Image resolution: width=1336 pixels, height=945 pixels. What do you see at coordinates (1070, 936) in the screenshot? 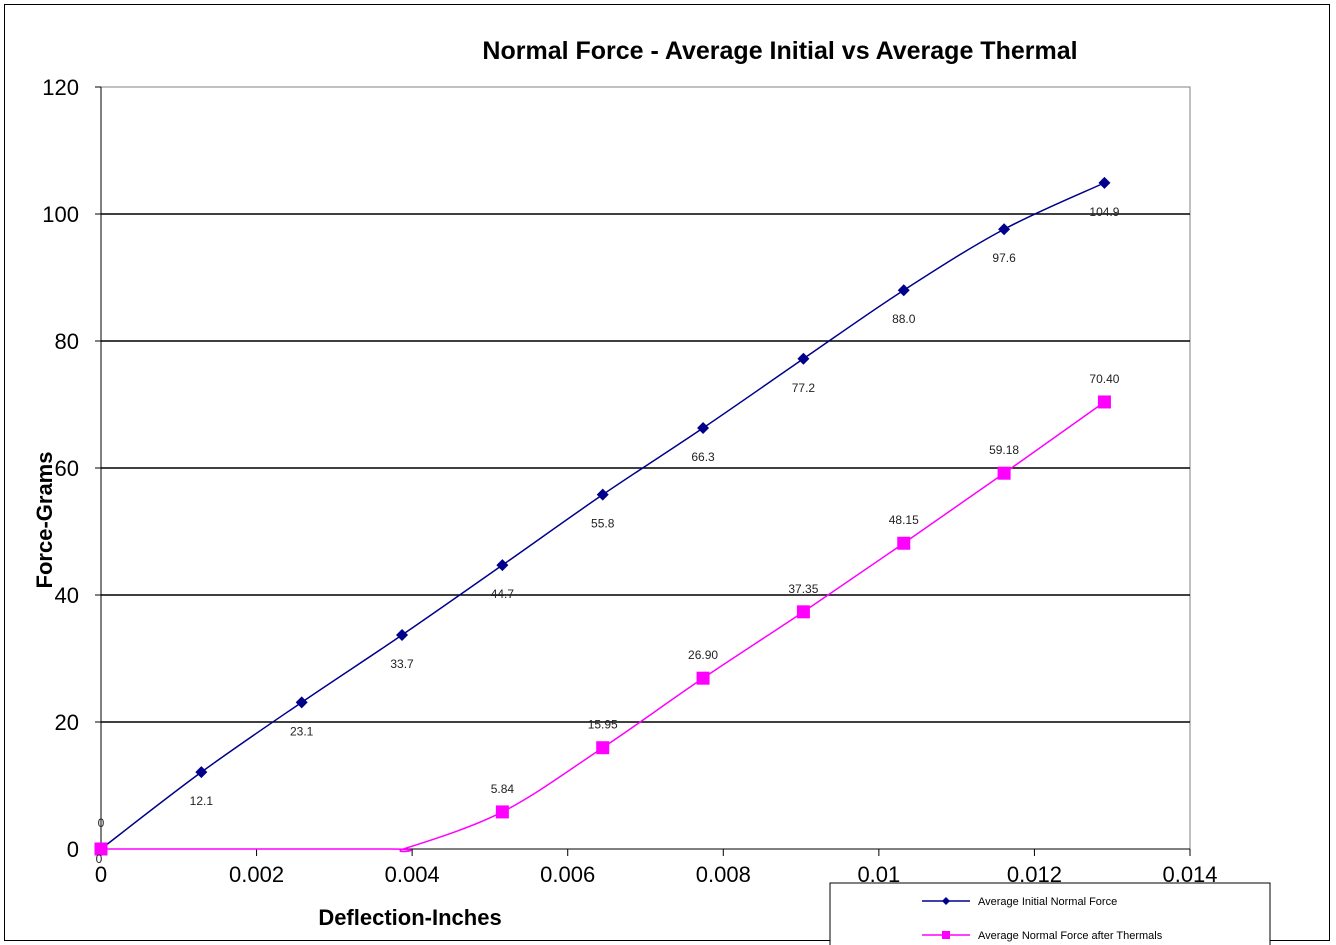
I see `legend-label: Average Normal Force after Thermals` at bounding box center [1070, 936].